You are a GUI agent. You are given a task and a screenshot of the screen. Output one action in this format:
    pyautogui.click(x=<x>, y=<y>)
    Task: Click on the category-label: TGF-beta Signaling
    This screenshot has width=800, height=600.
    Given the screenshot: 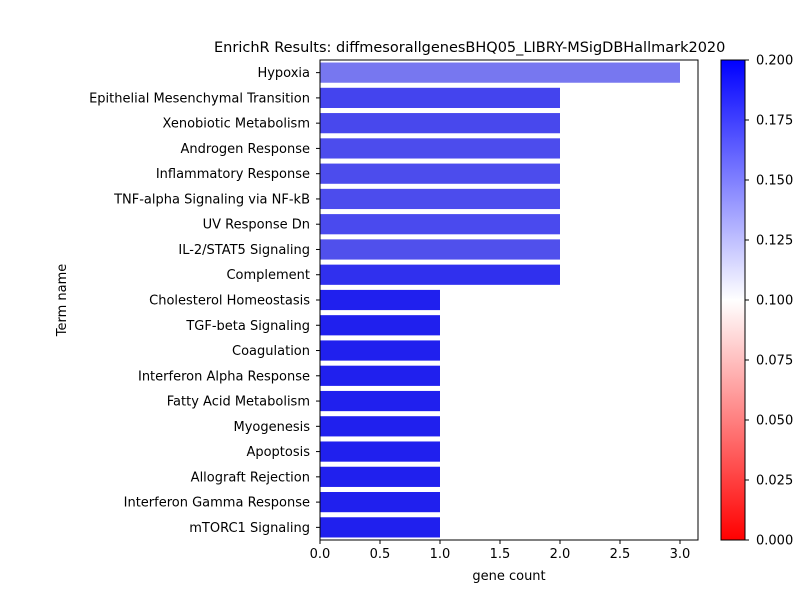 What is the action you would take?
    pyautogui.click(x=247, y=326)
    